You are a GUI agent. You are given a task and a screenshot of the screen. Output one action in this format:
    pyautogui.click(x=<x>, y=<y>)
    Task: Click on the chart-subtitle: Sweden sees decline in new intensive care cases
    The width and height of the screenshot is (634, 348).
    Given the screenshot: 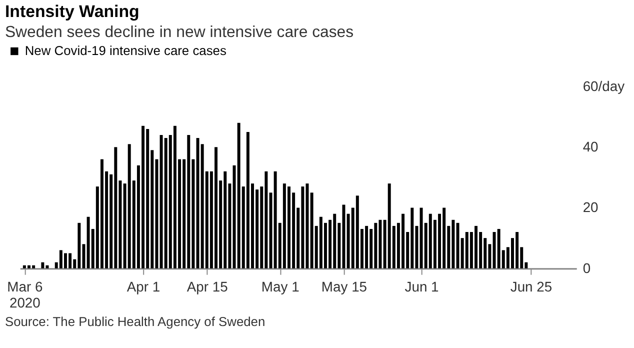 What is the action you would take?
    pyautogui.click(x=179, y=32)
    